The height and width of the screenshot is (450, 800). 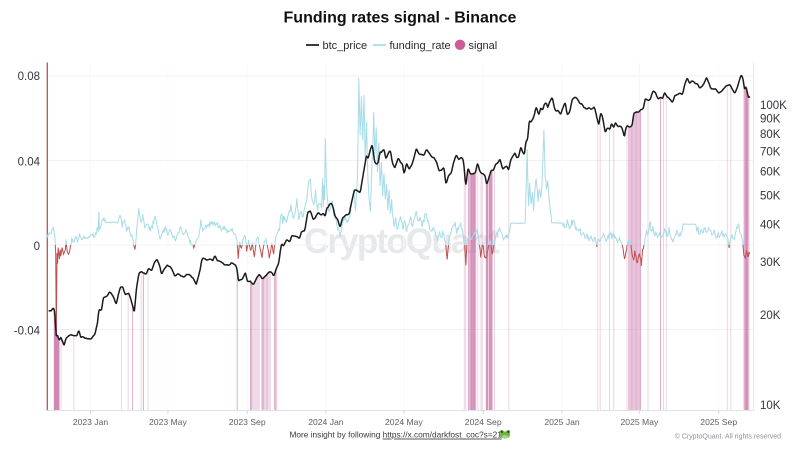 I want to click on svg-text: funding_rate, so click(x=420, y=46).